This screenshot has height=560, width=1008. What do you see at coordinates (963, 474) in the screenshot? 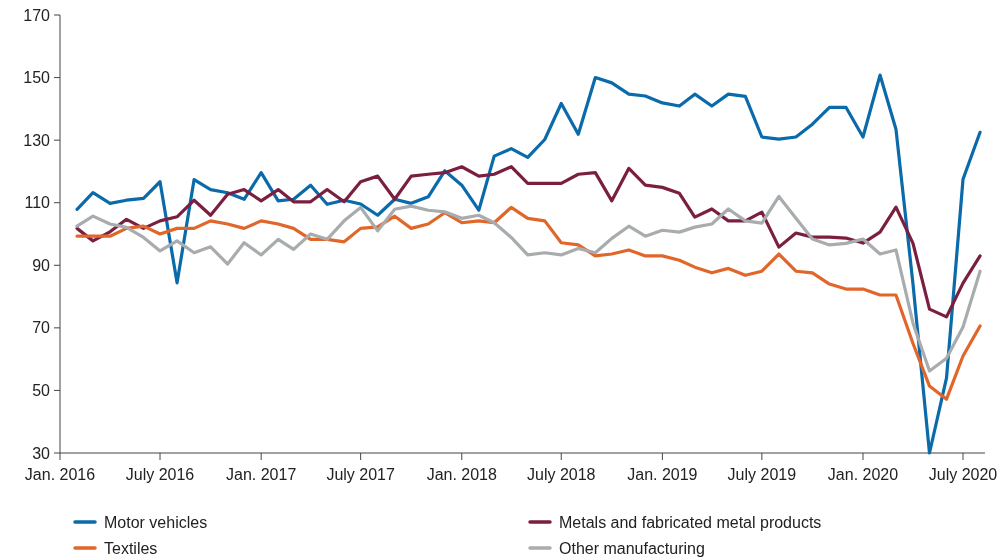
I see `x-tick-label: July 2020` at bounding box center [963, 474].